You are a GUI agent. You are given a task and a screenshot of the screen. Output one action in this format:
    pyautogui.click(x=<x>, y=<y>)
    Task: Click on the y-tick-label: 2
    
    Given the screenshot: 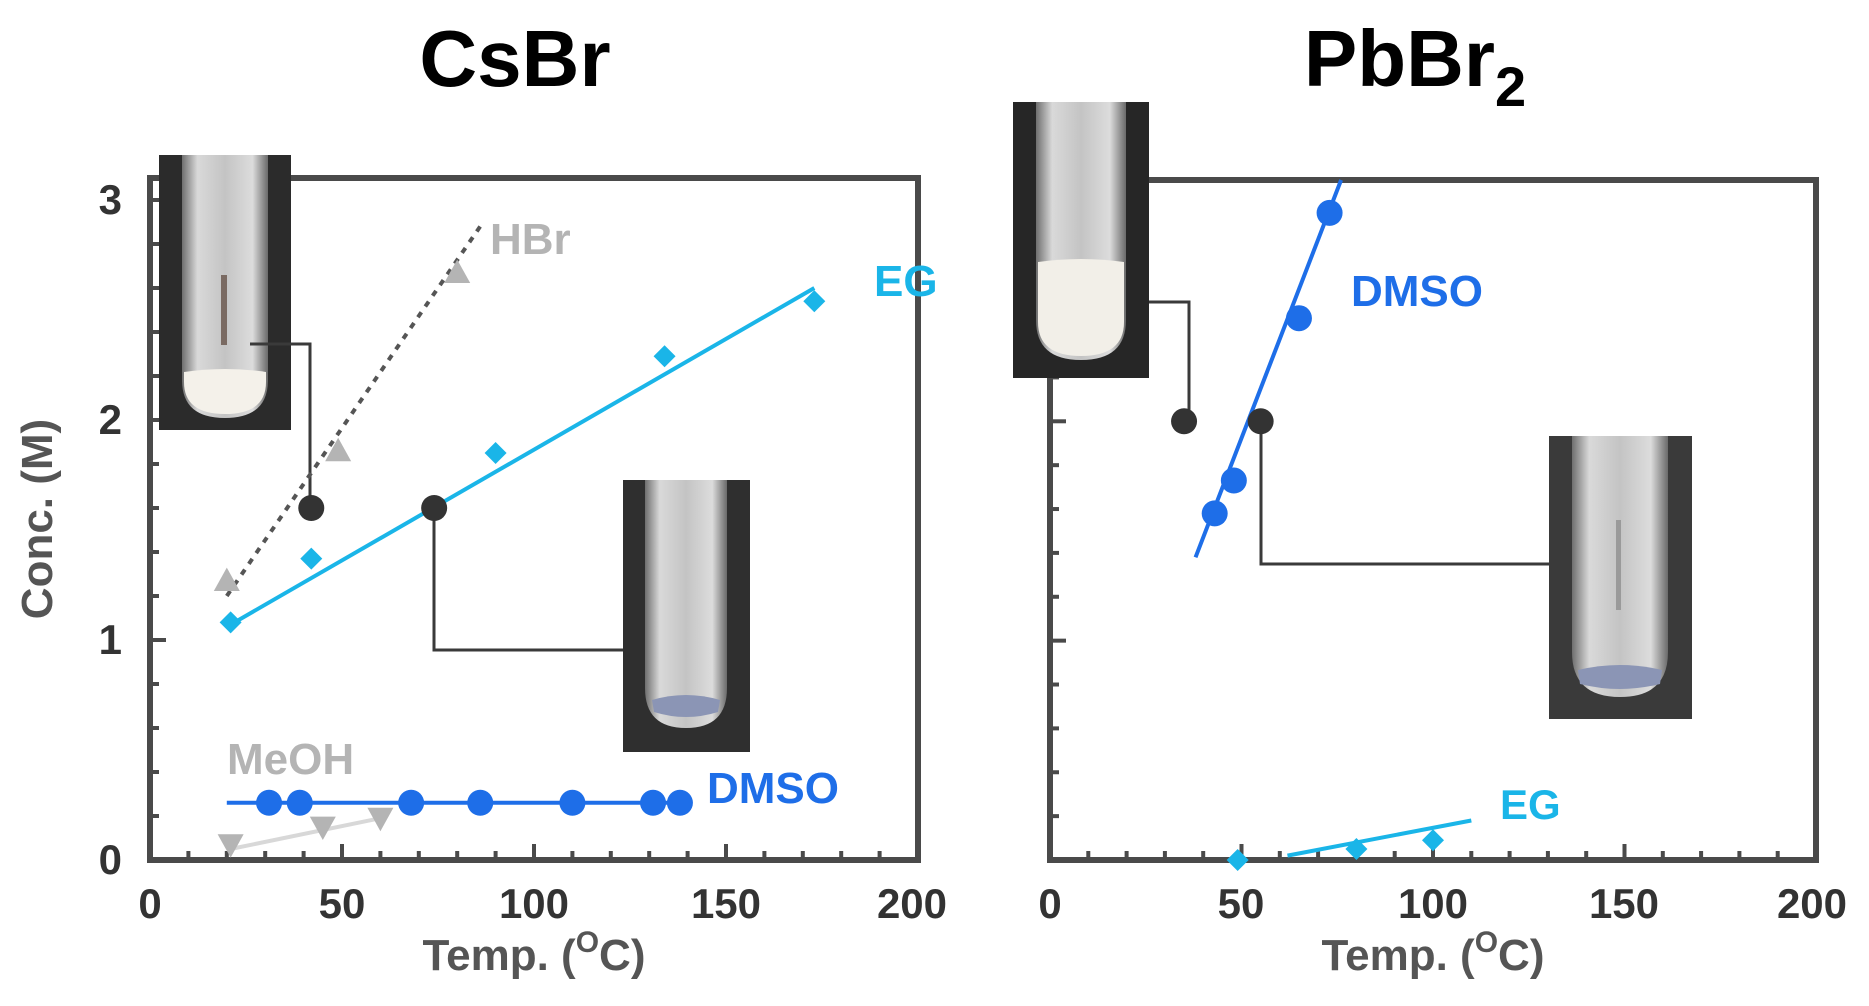 What is the action you would take?
    pyautogui.click(x=110, y=419)
    